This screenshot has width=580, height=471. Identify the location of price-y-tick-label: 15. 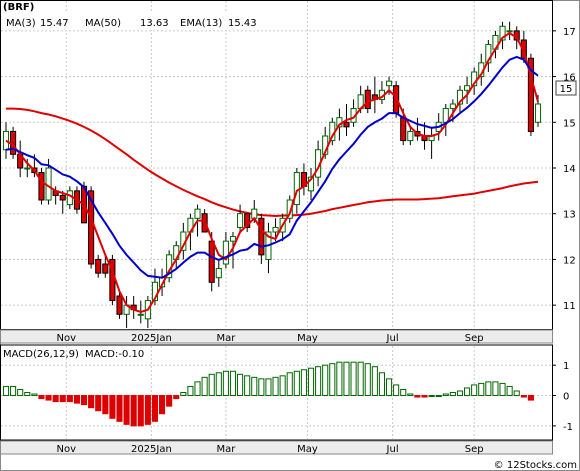
(569, 123).